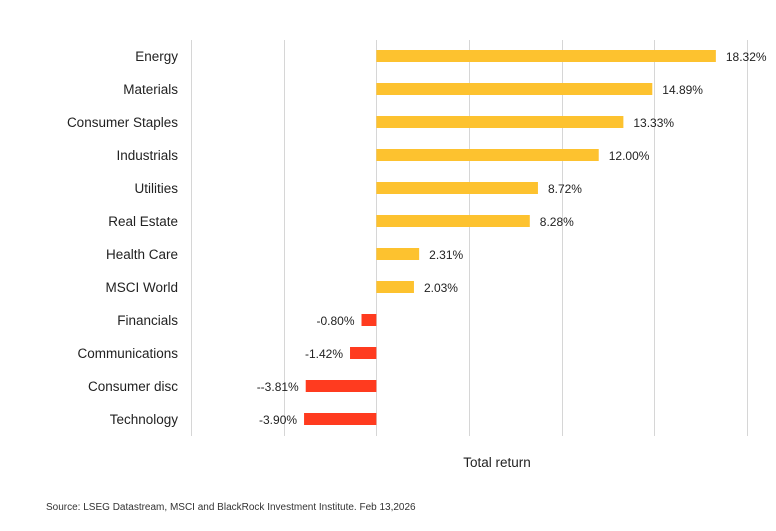 The width and height of the screenshot is (776, 531). I want to click on data-label: -0.80%, so click(335, 321).